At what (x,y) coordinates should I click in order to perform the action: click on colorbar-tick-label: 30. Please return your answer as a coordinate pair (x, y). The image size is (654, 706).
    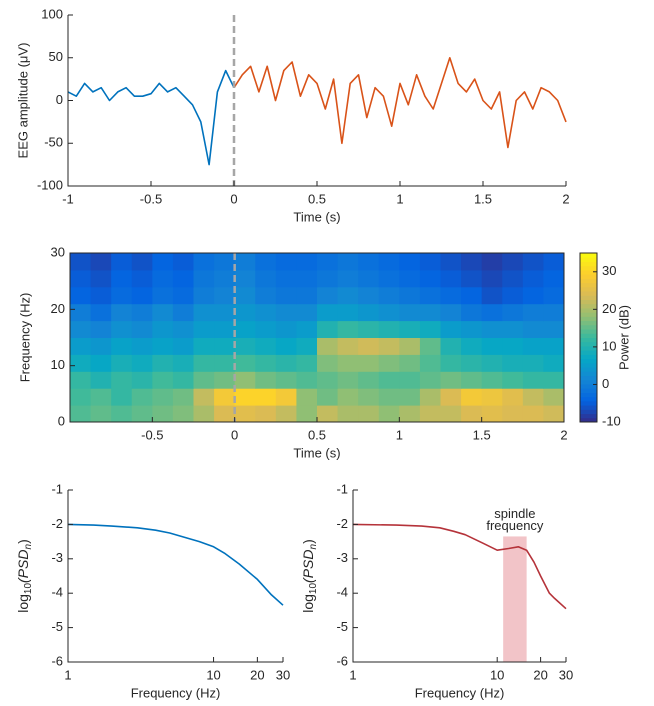
    Looking at the image, I should click on (609, 270).